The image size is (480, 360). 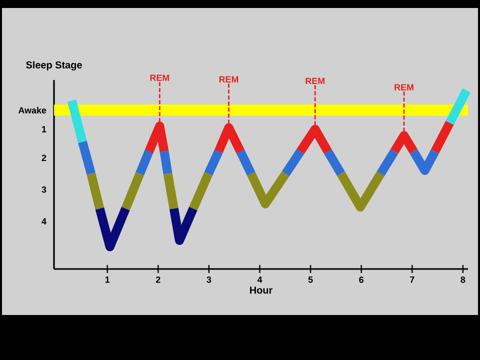 I want to click on x-tick-label: 2, so click(x=158, y=279).